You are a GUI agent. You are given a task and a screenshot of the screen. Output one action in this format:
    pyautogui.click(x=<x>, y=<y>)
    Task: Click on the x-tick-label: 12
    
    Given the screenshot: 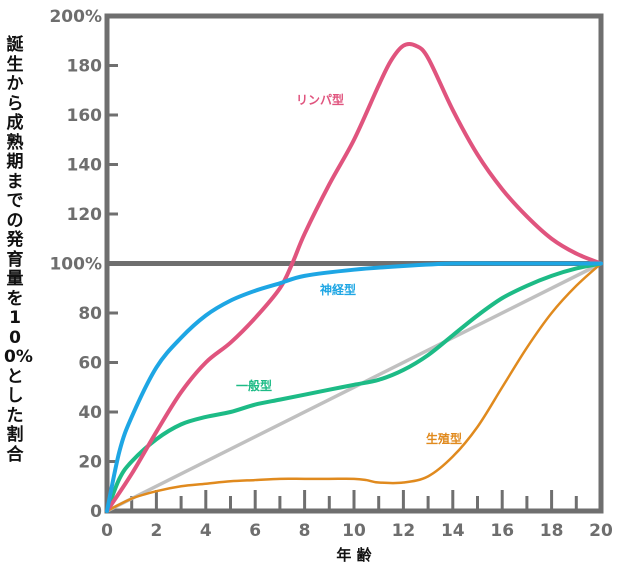 What is the action you would take?
    pyautogui.click(x=404, y=531)
    